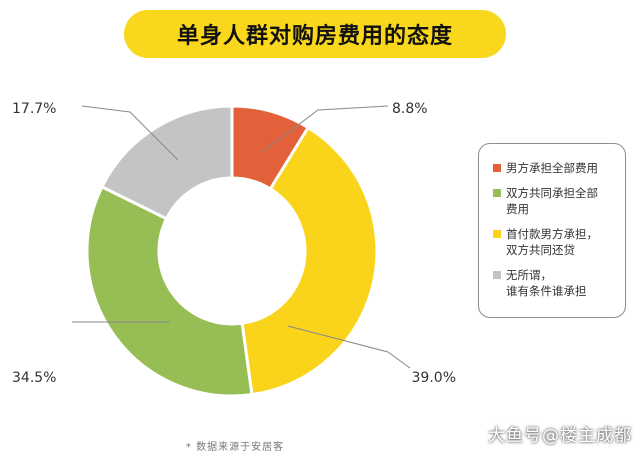 This screenshot has width=640, height=456. Describe the element at coordinates (552, 168) in the screenshot. I see `legend-label: 男方承担全部费用` at that location.